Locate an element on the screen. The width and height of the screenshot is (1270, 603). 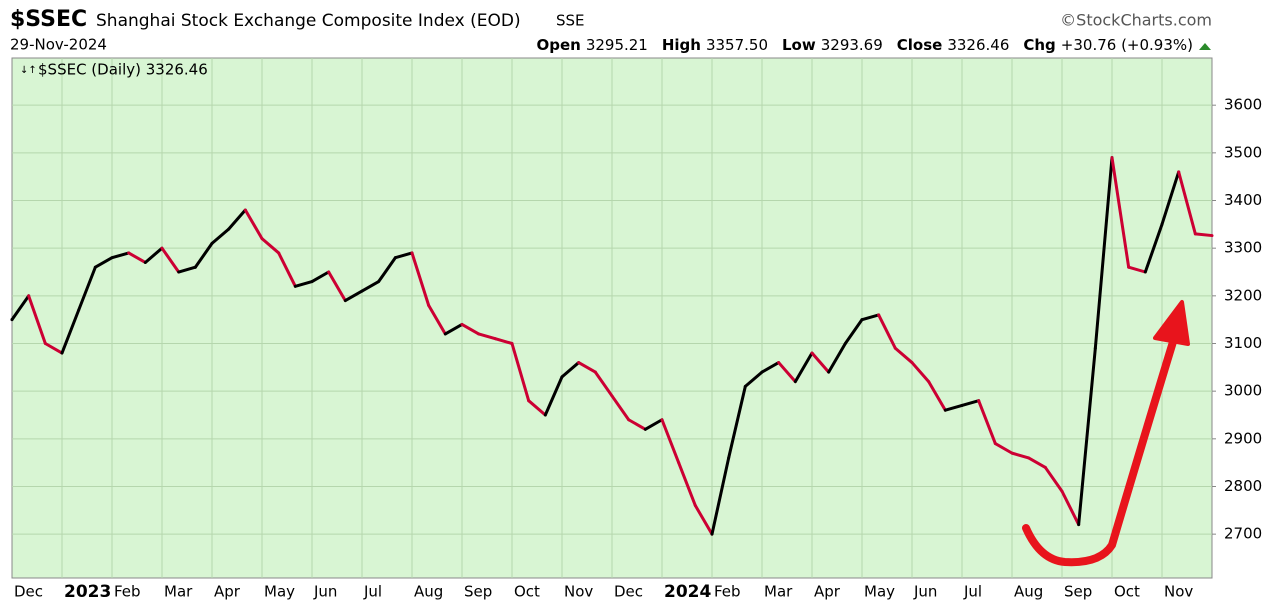
y-tick-label: 3300 is located at coordinates (1243, 248).